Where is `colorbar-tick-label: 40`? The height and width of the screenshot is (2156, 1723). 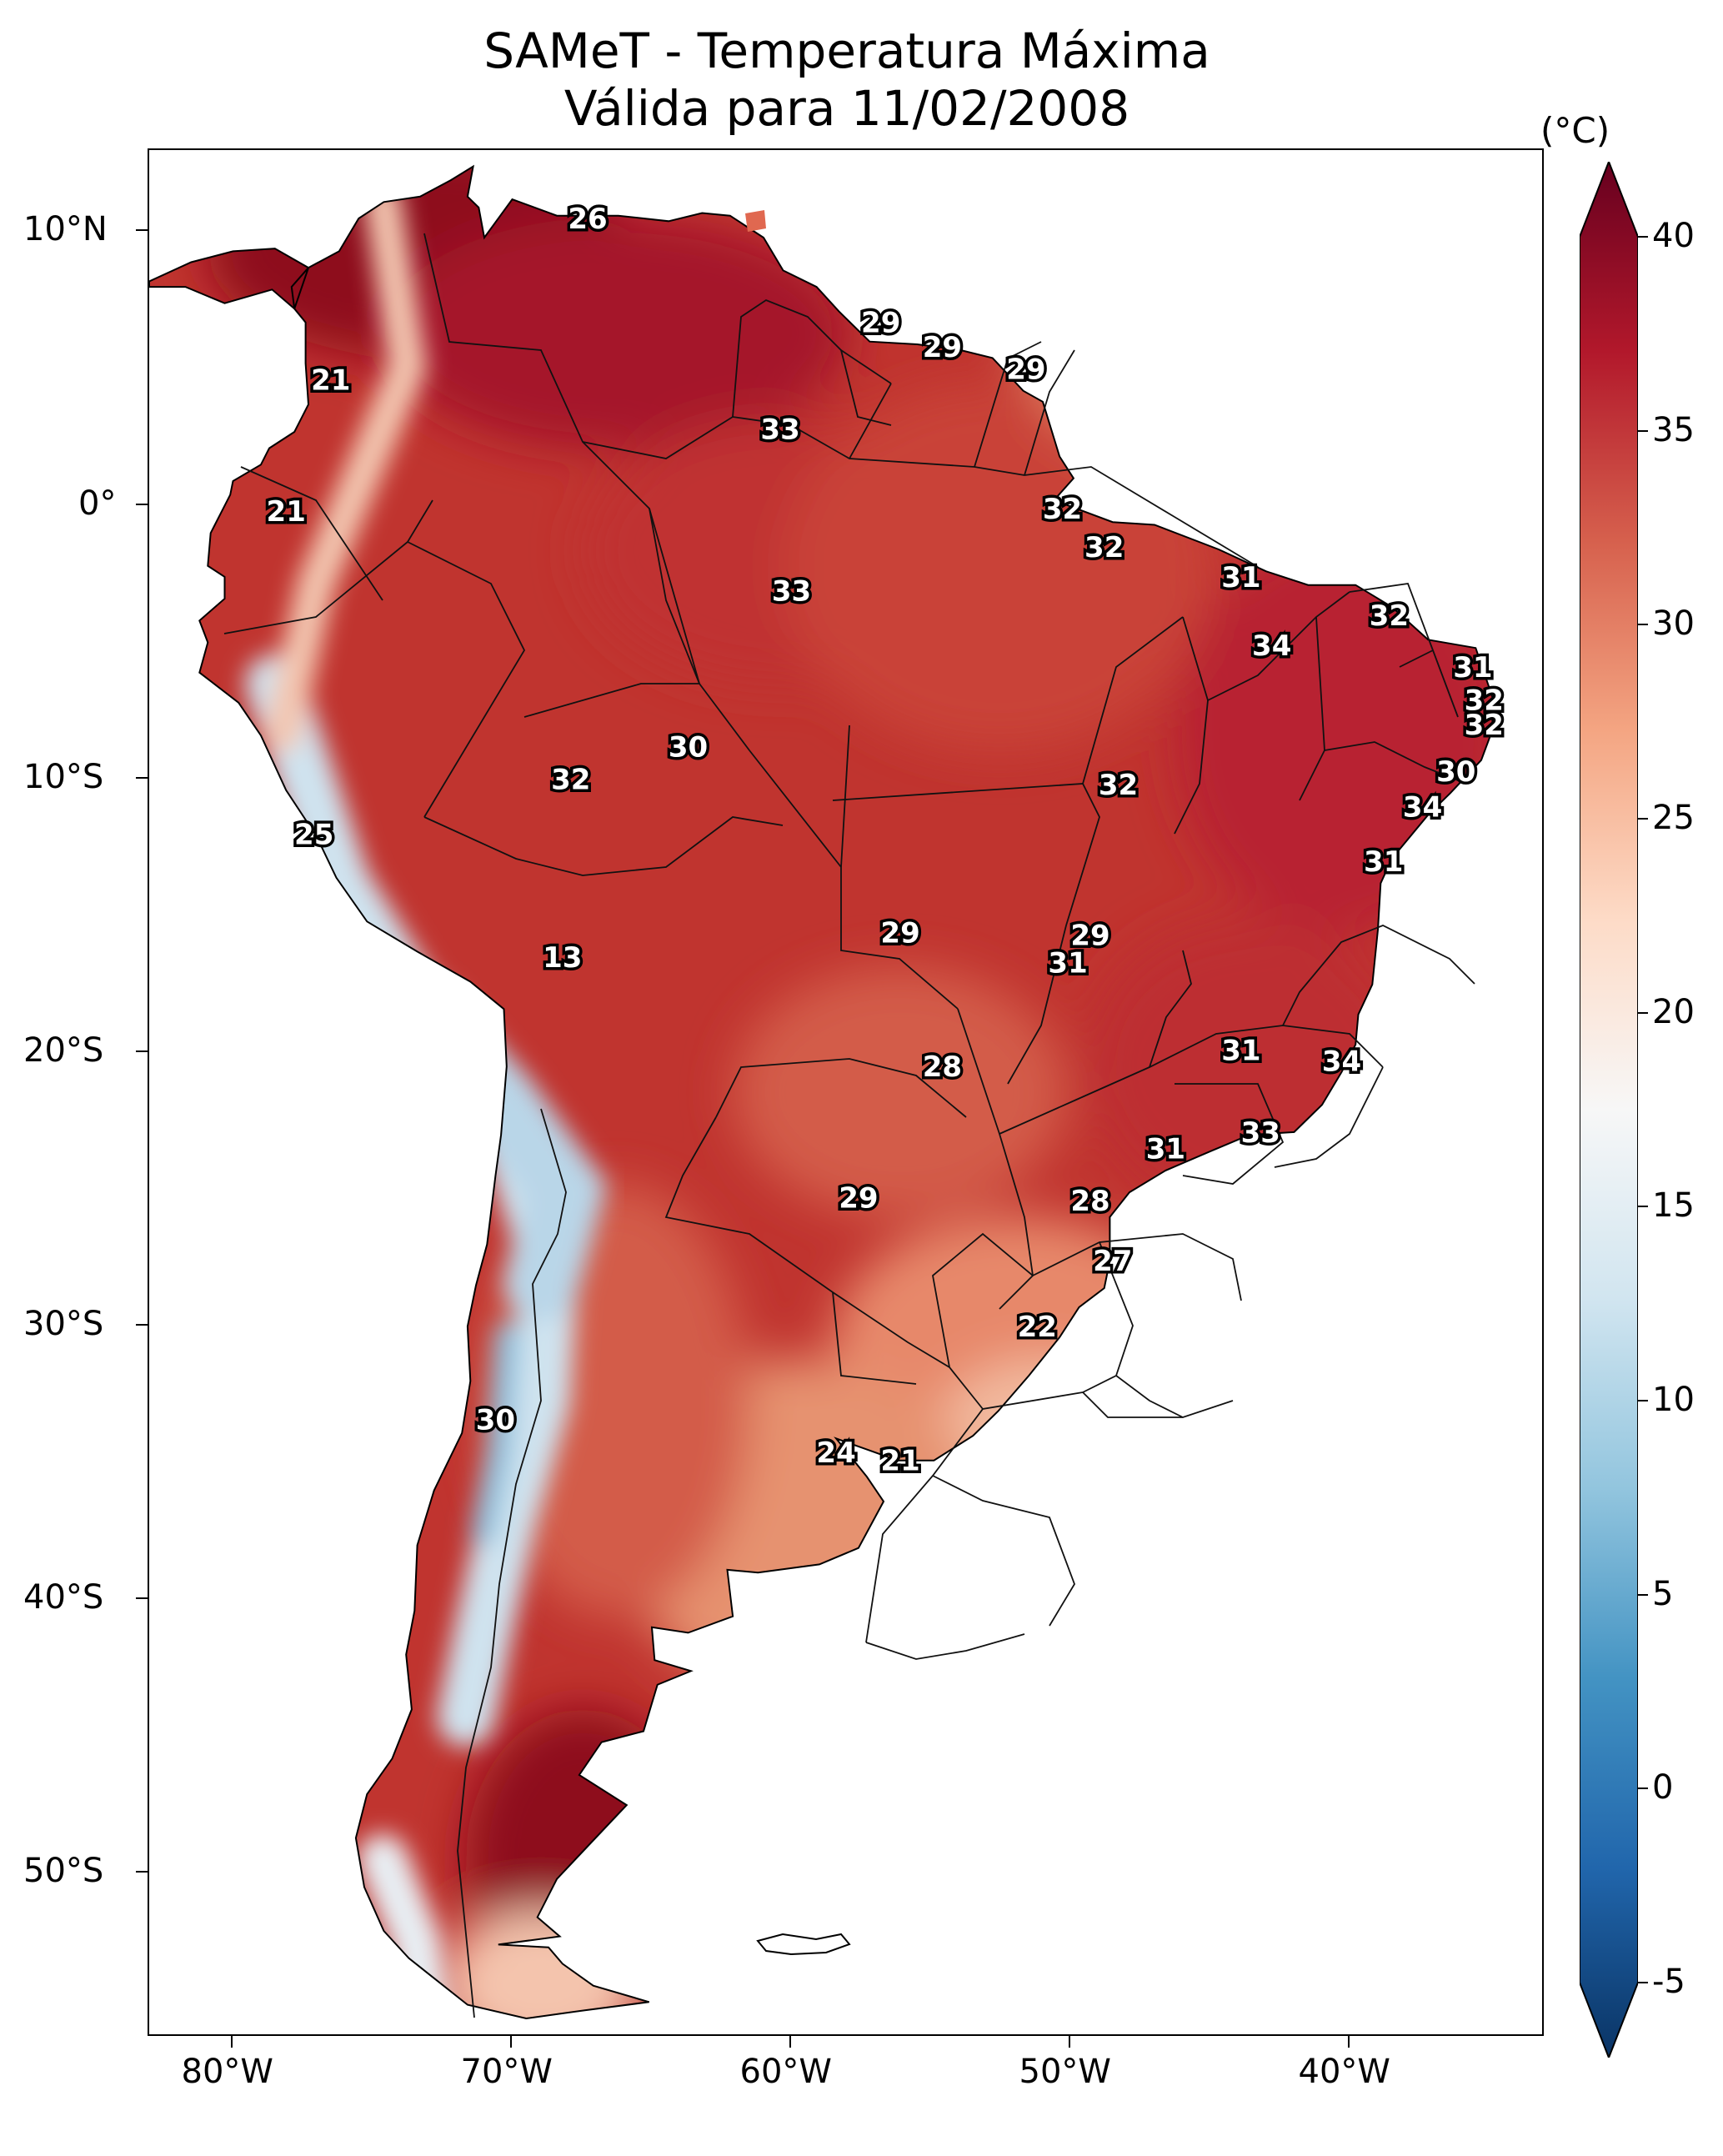
colorbar-tick-label: 40 is located at coordinates (1674, 236).